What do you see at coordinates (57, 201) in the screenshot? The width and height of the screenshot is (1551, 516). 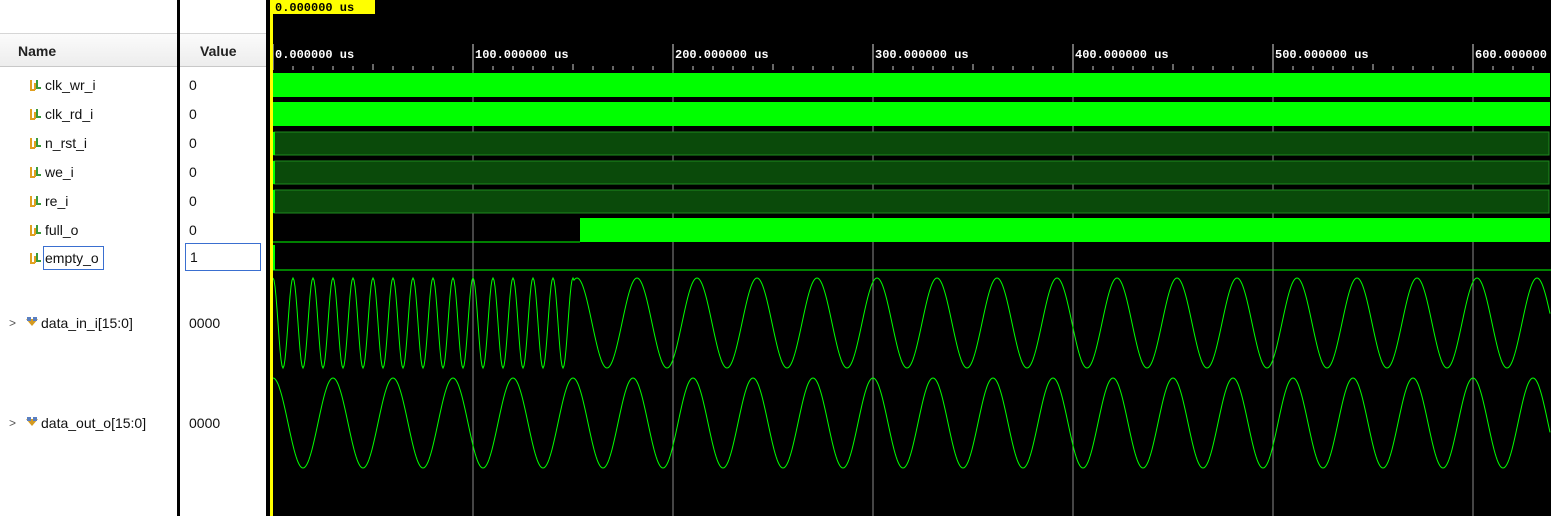 I see `signal-name: re_i` at bounding box center [57, 201].